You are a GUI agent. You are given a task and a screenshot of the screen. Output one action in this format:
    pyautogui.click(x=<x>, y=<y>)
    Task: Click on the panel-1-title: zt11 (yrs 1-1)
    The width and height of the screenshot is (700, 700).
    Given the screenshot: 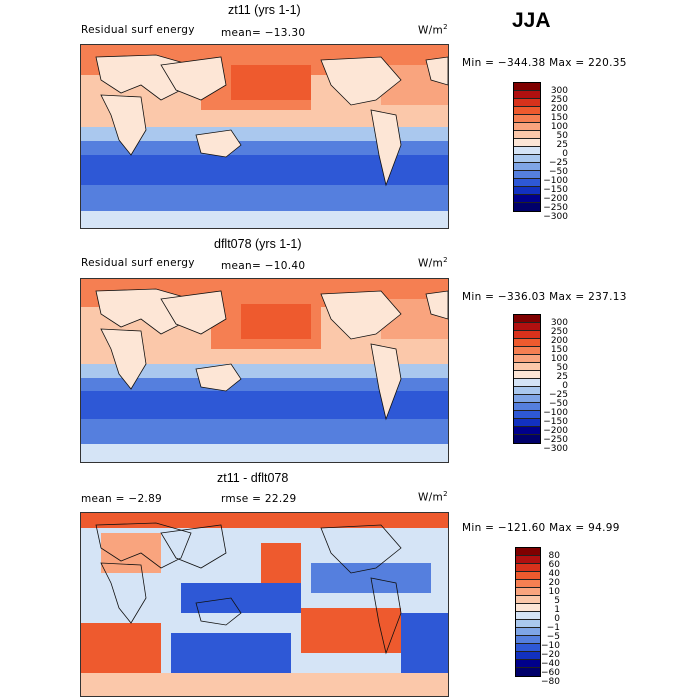 What is the action you would take?
    pyautogui.click(x=264, y=10)
    